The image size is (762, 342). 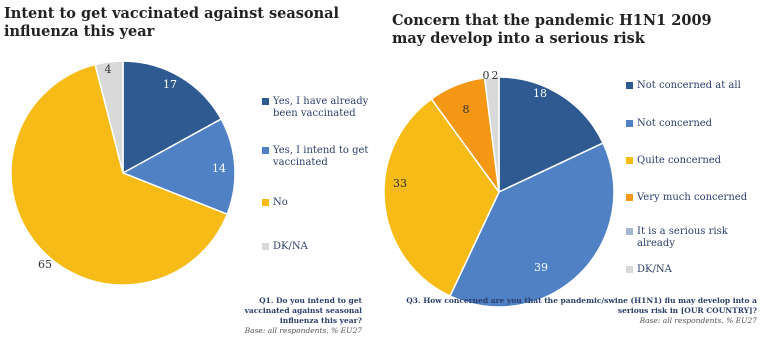 I want to click on data-label: 2, so click(x=495, y=75).